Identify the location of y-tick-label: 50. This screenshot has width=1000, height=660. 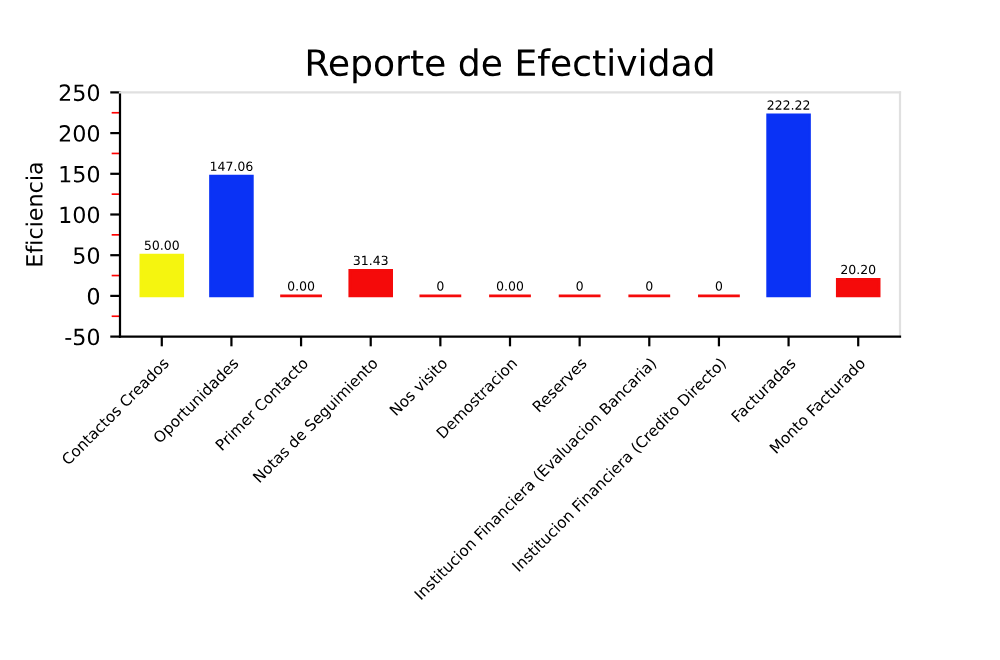
(86, 255).